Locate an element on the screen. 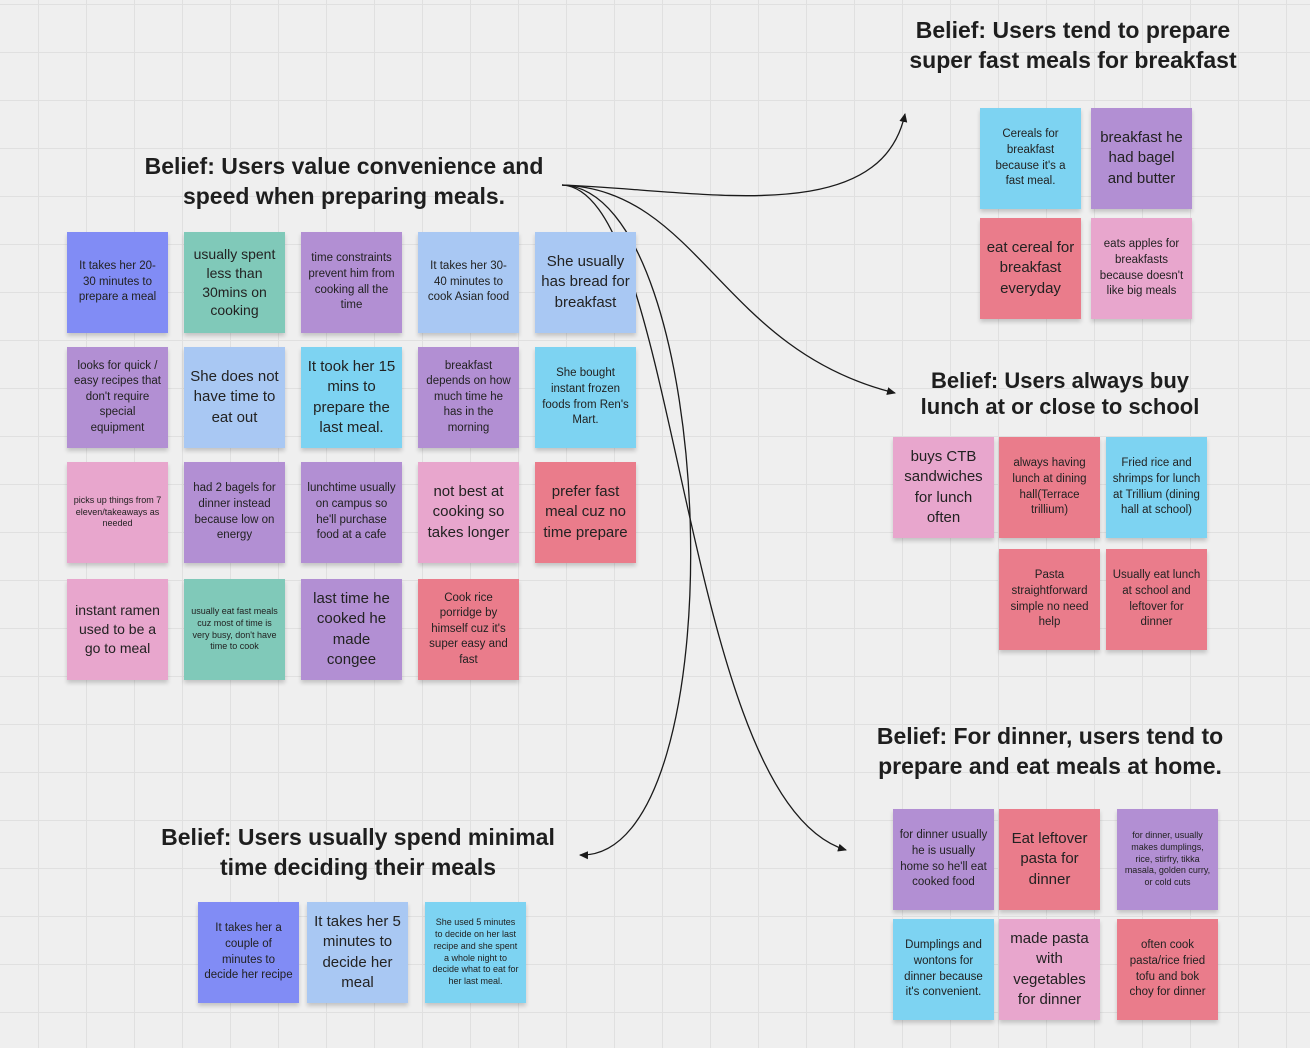 The width and height of the screenshot is (1310, 1048). heading-line: super fast meals for breakfast is located at coordinates (1073, 59).